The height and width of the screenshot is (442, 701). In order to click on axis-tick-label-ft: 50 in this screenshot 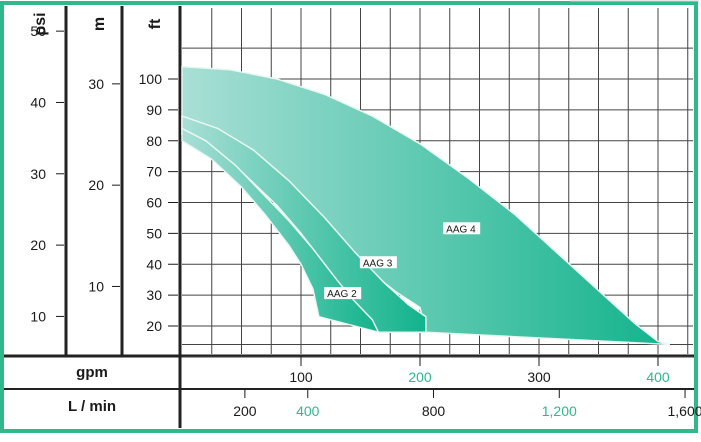, I will do `click(154, 233)`.